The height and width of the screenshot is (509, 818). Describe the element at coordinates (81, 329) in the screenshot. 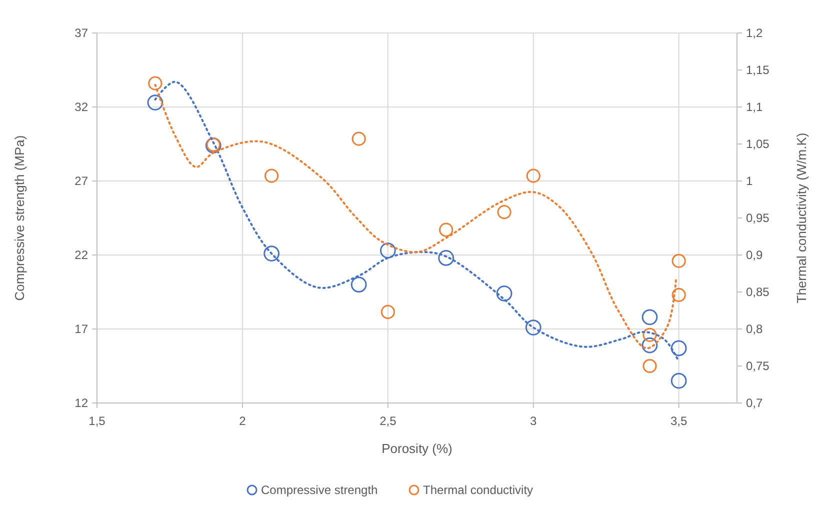

I see `y-tick-label: 17` at that location.